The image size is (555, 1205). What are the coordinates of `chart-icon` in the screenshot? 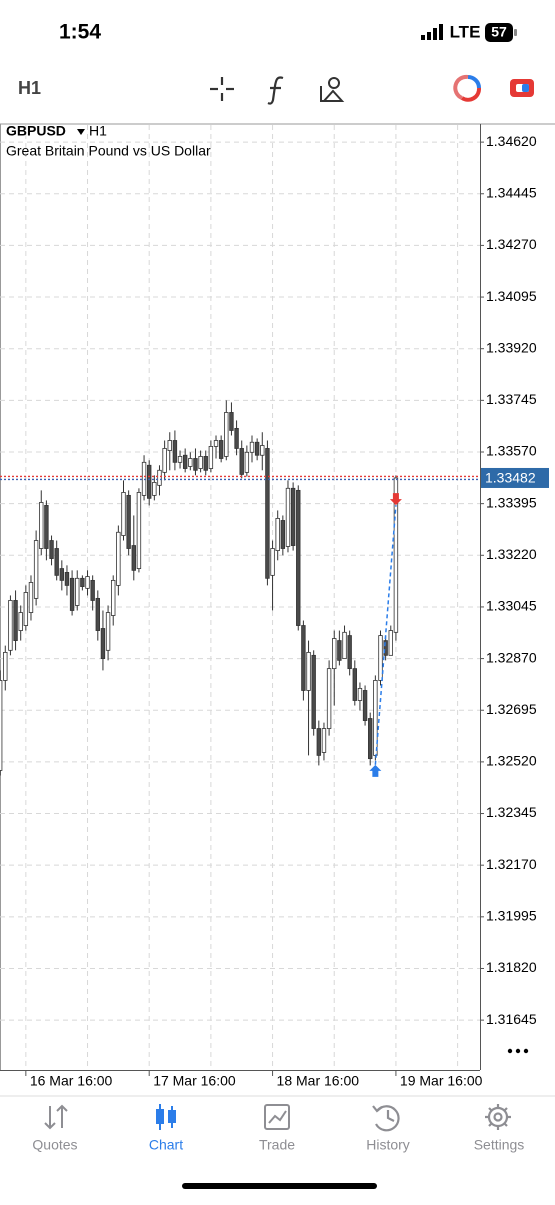 It's located at (166, 1117).